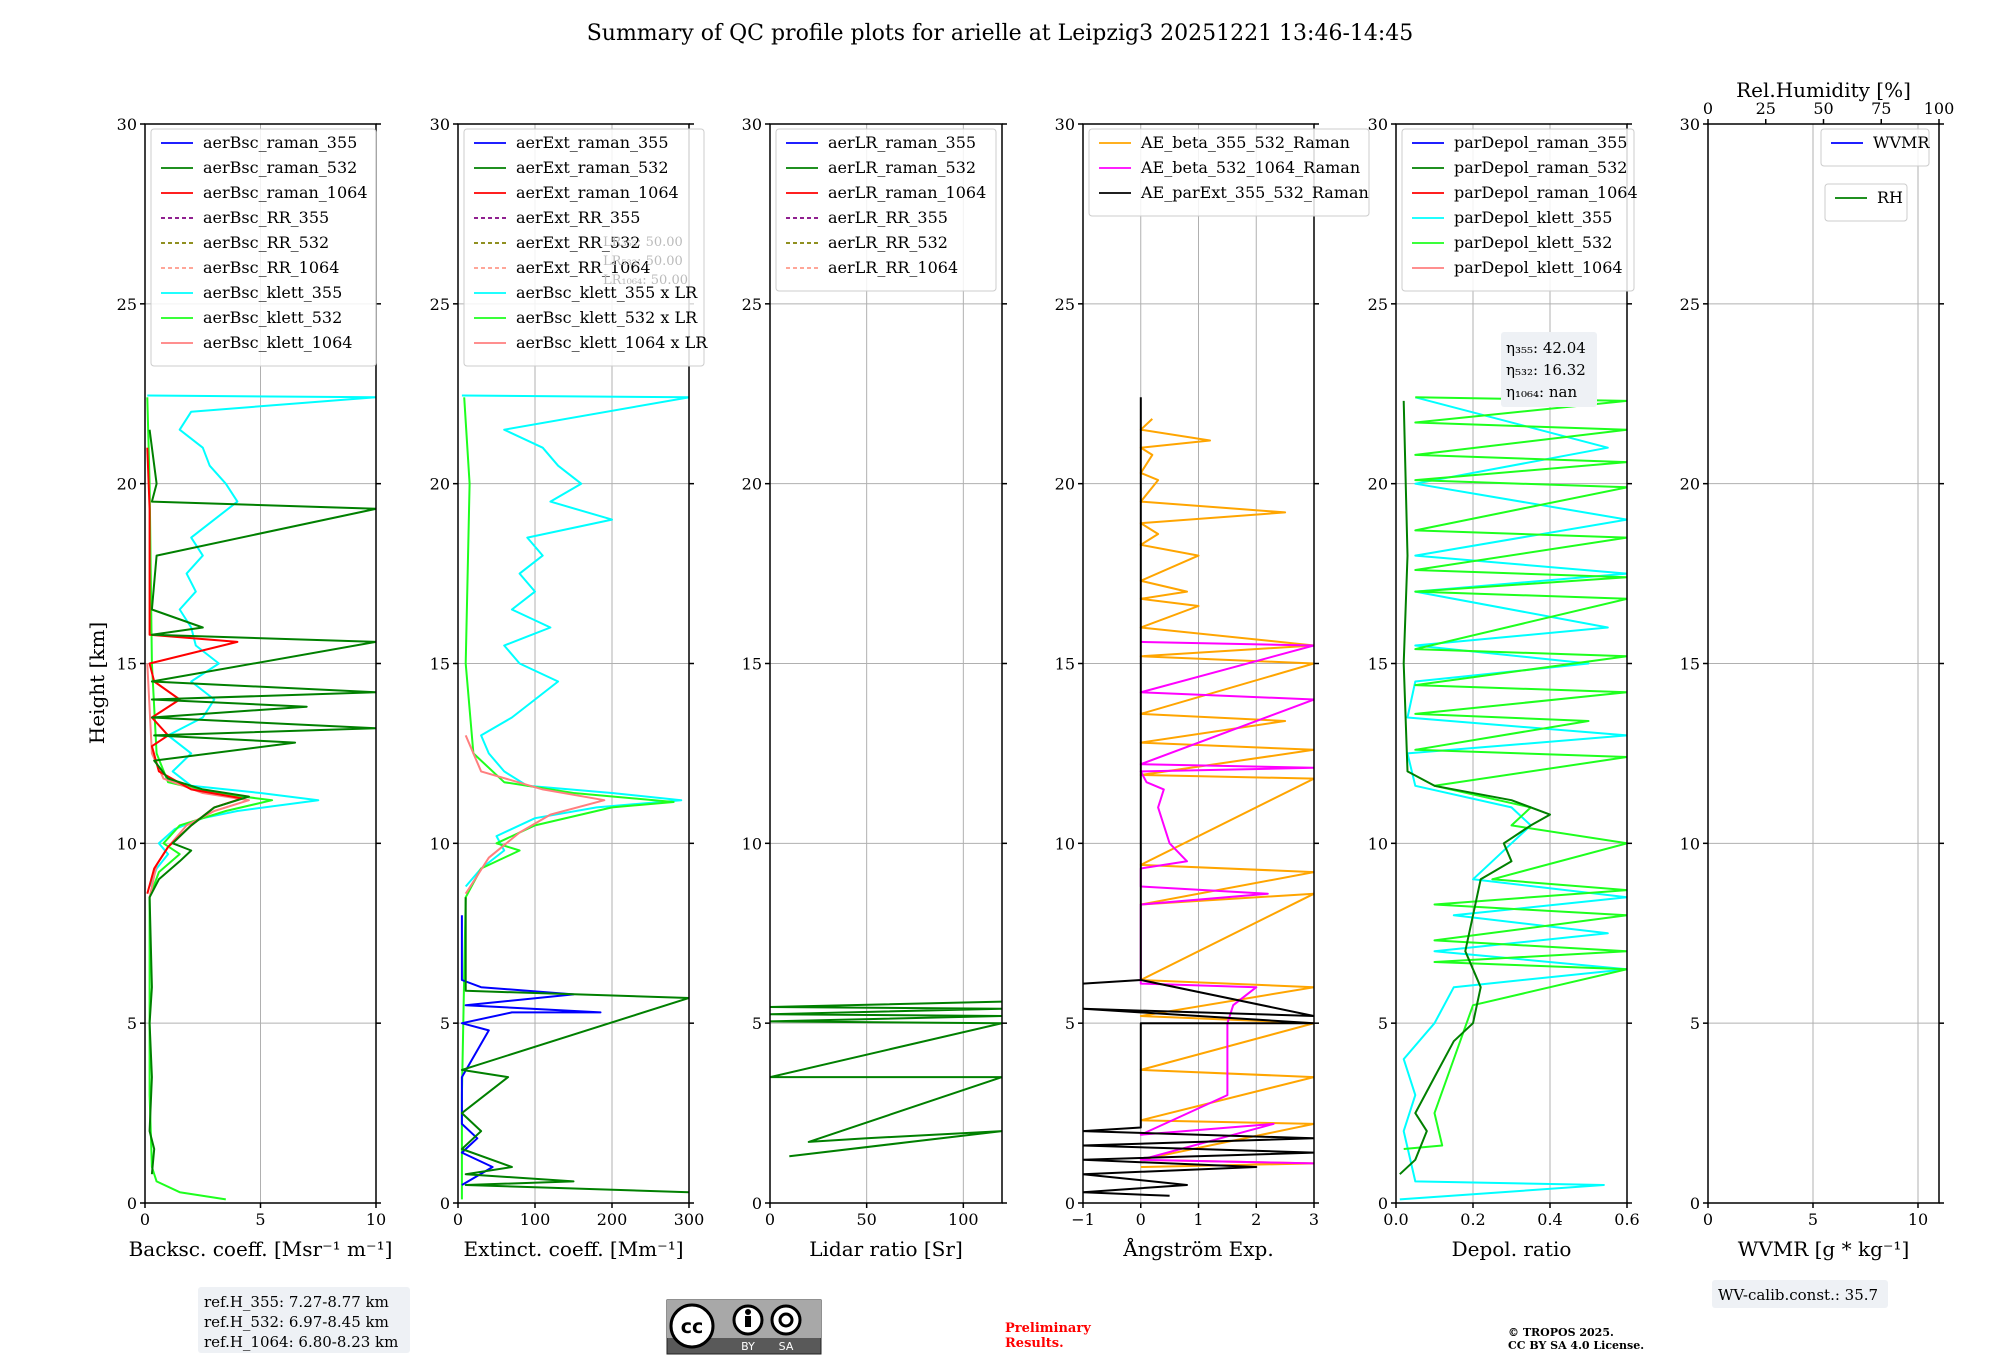  What do you see at coordinates (1197, 1248) in the screenshot?
I see `x-axis-label: Ångström Exp.` at bounding box center [1197, 1248].